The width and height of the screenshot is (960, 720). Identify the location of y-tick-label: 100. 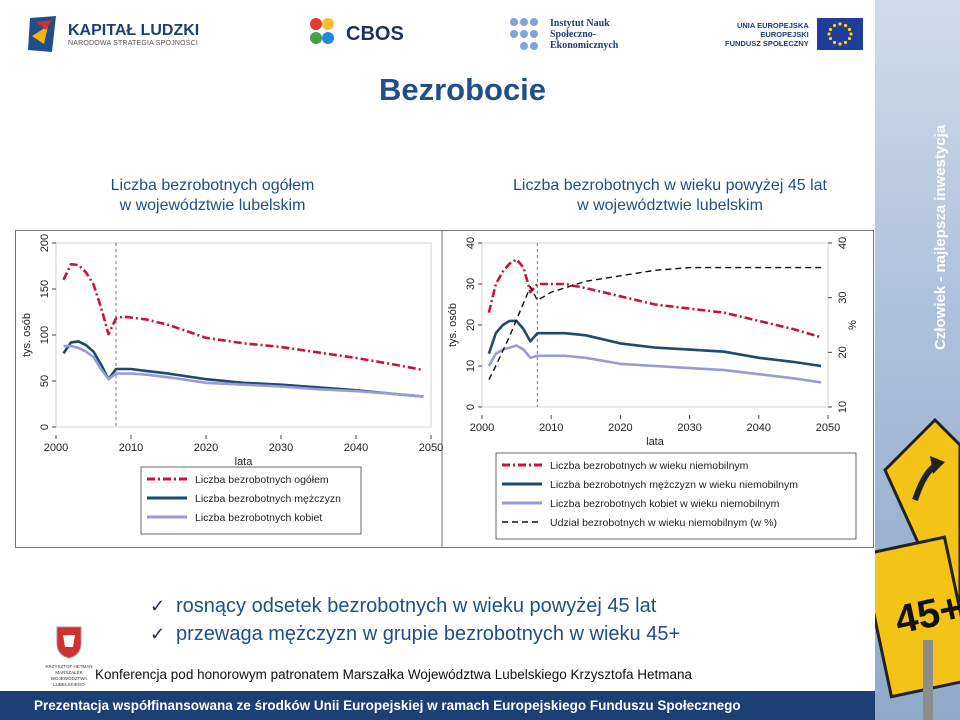
(45, 335).